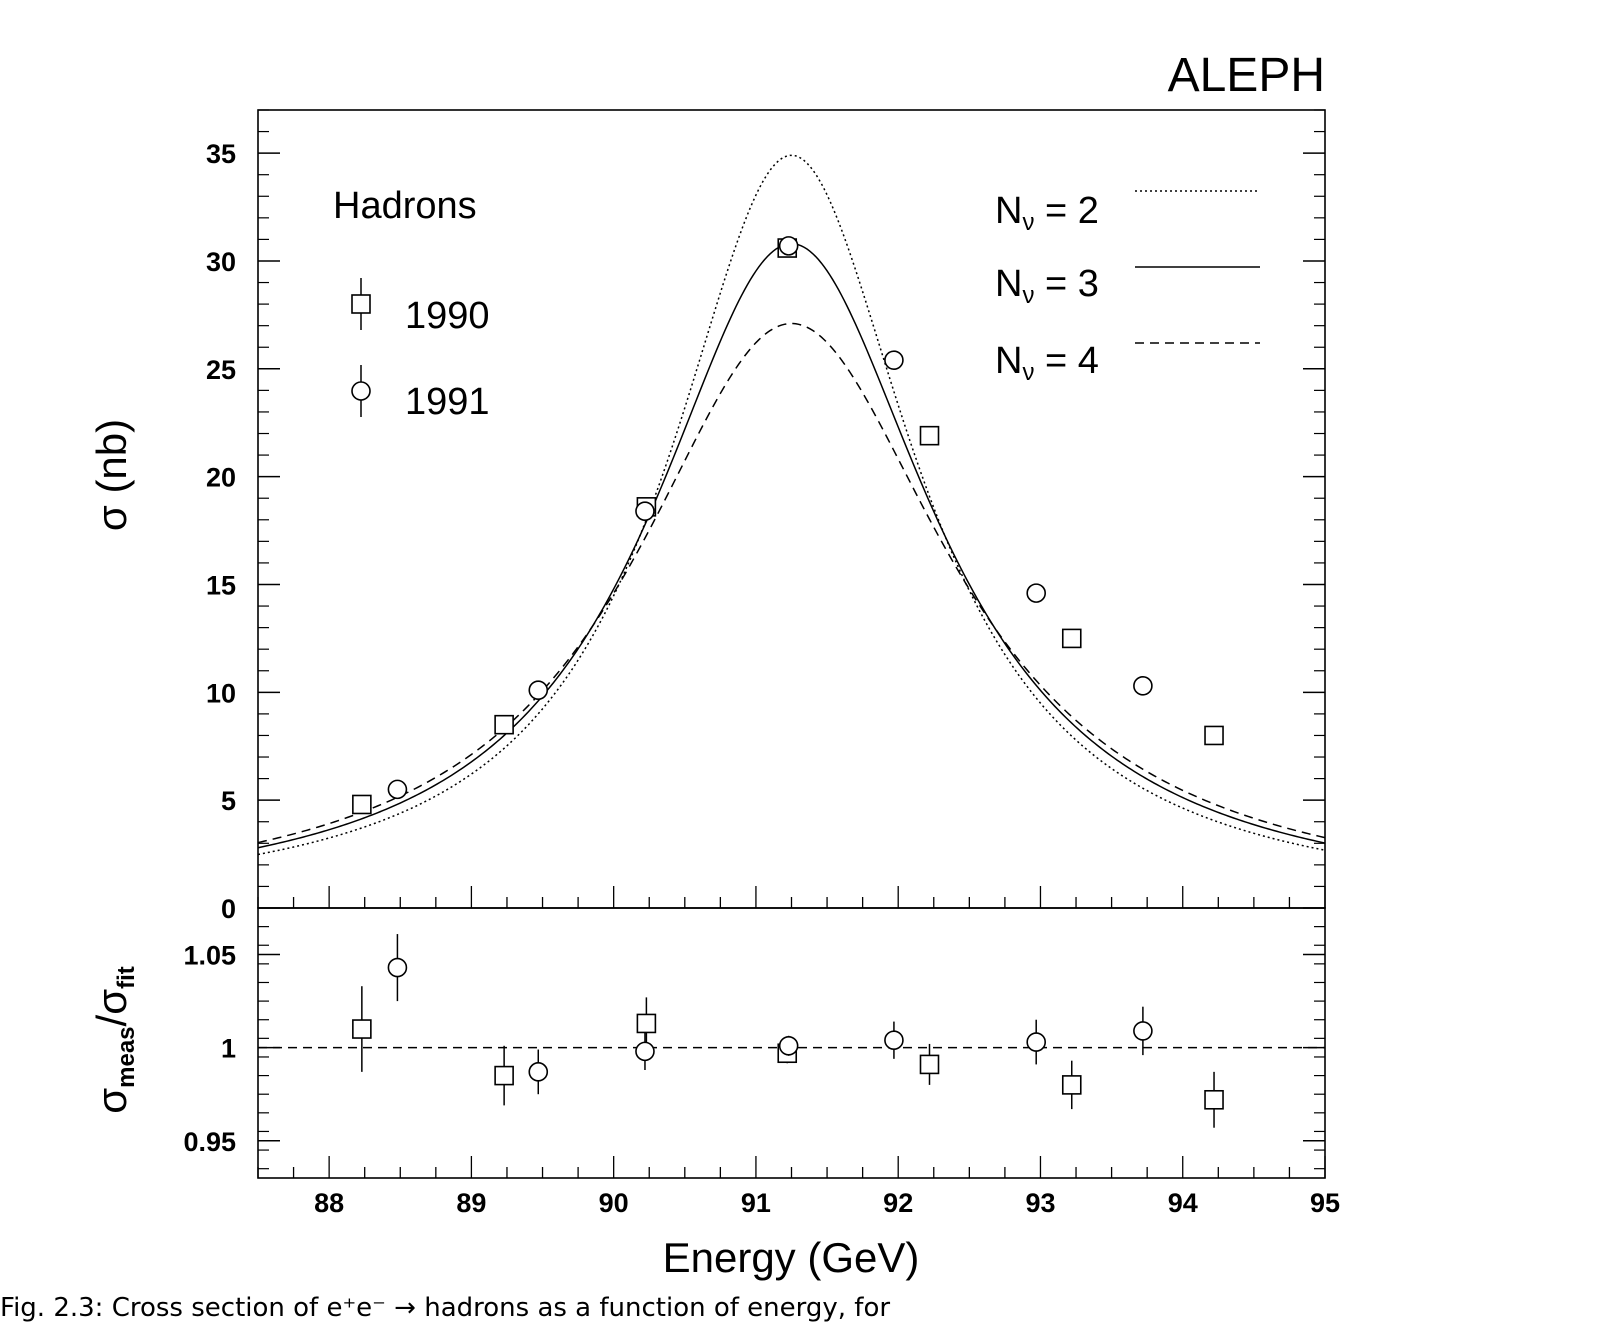 The height and width of the screenshot is (1326, 1600). What do you see at coordinates (471, 1203) in the screenshot?
I see `x-tick-label: 89` at bounding box center [471, 1203].